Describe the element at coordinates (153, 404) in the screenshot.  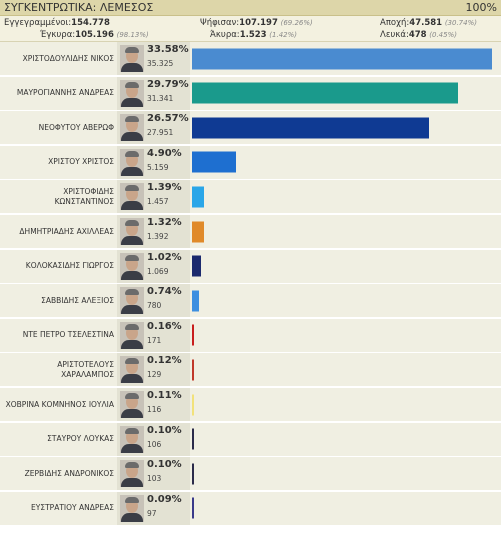
I see `candidate-photo-cell: 0.11% 116` at that location.